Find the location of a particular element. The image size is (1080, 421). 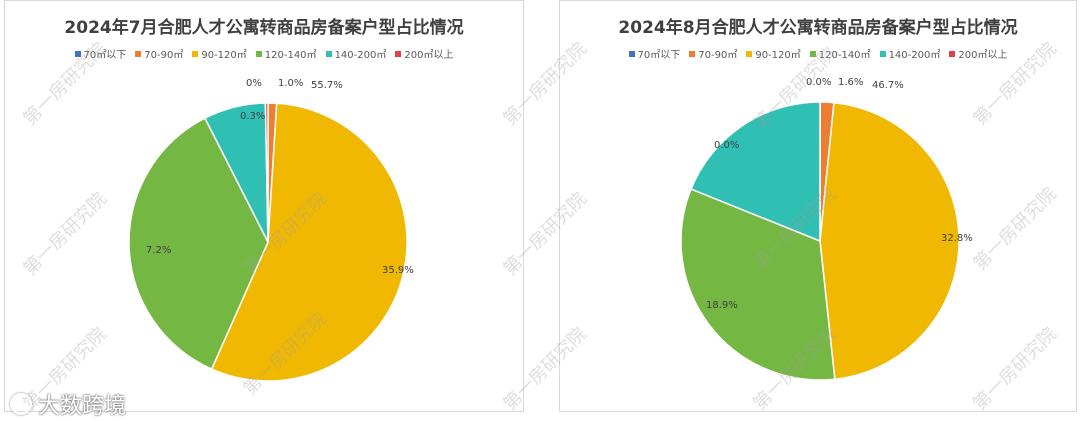

brand-logo: 大数跨境 is located at coordinates (68, 404).